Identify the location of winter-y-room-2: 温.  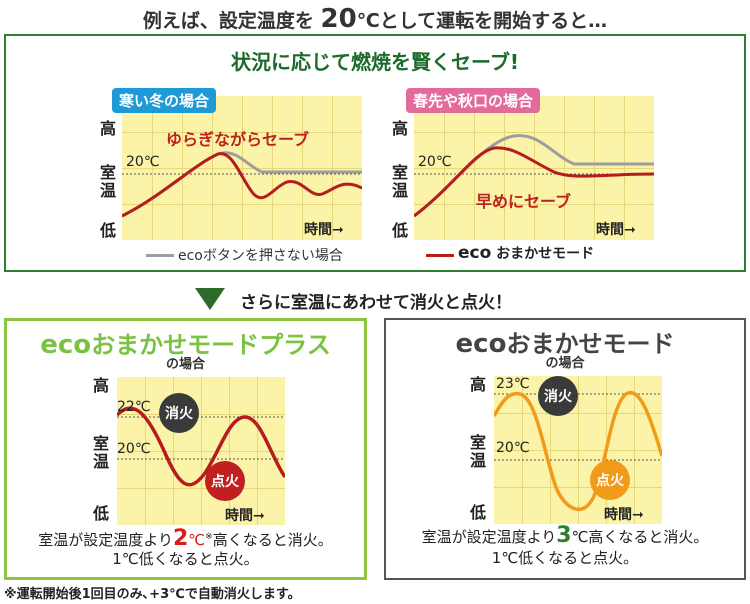
(108, 190).